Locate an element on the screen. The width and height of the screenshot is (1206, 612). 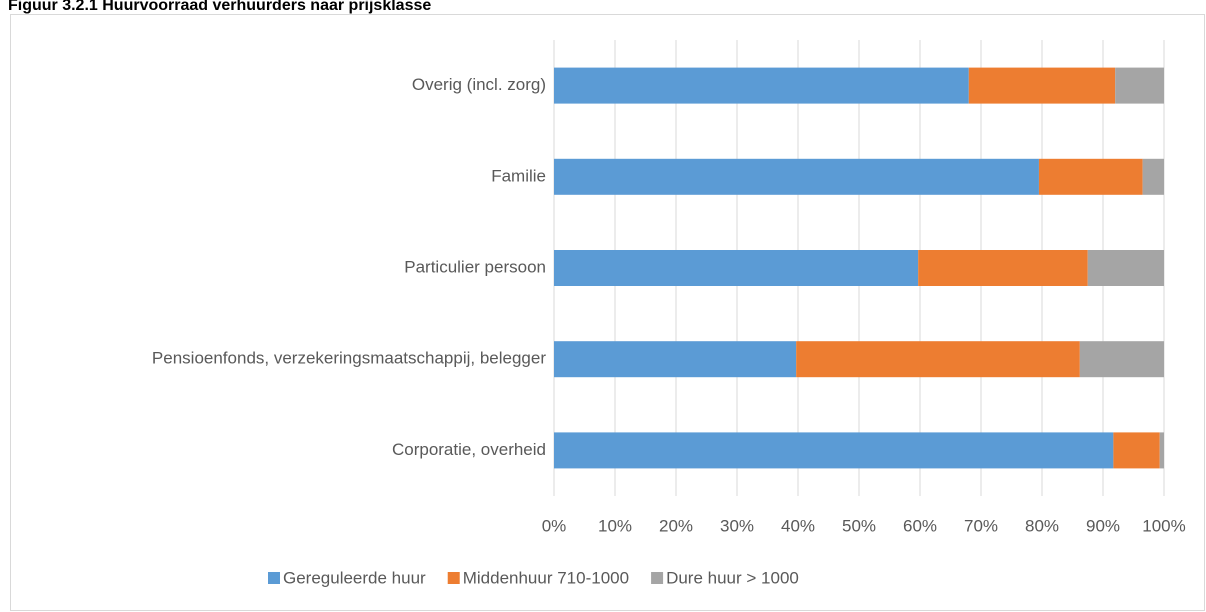
x-tick-label: 100% is located at coordinates (1163, 525).